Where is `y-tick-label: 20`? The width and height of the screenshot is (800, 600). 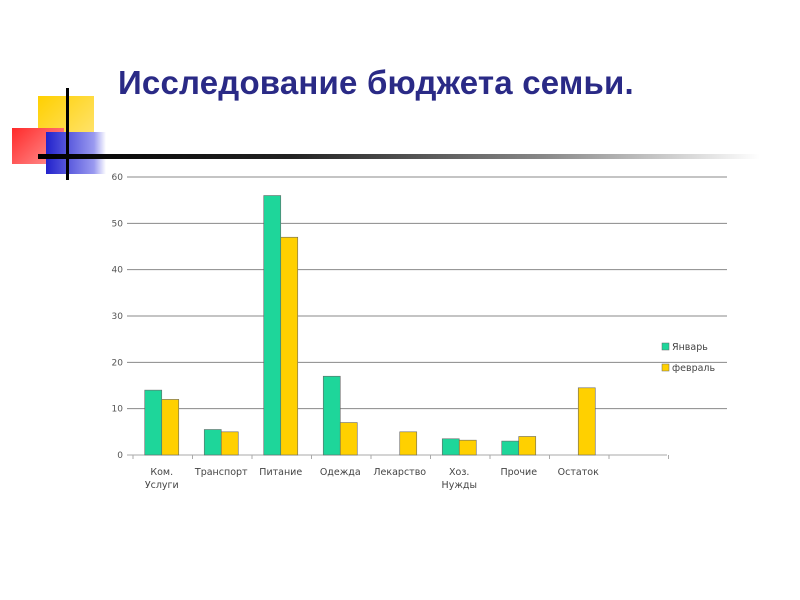 y-tick-label: 20 is located at coordinates (118, 363).